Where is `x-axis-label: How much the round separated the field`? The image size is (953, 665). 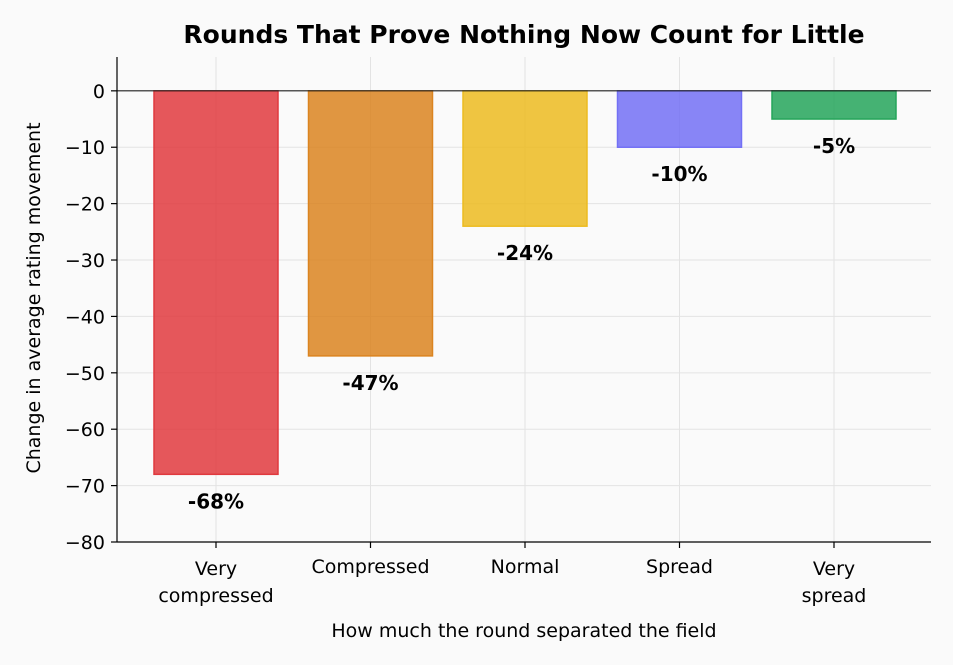
x-axis-label: How much the round separated the field is located at coordinates (523, 631).